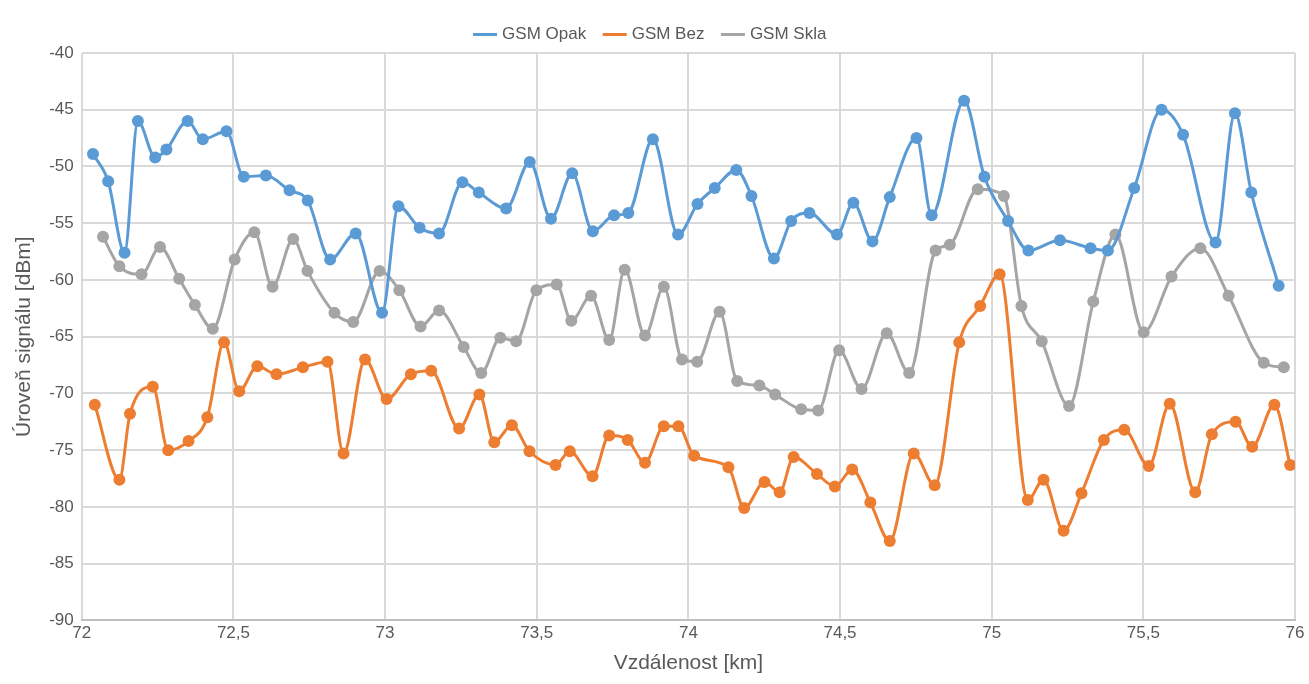 The width and height of the screenshot is (1309, 684). Describe the element at coordinates (61, 109) in the screenshot. I see `y-tick-label: -45` at that location.